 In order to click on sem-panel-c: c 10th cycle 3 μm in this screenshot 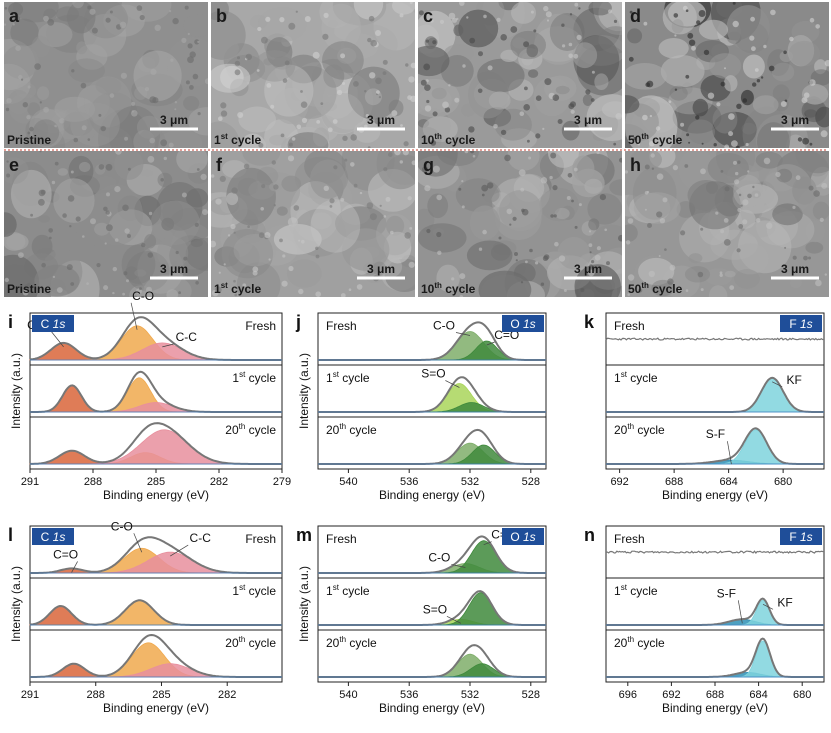, I will do `click(520, 75)`.